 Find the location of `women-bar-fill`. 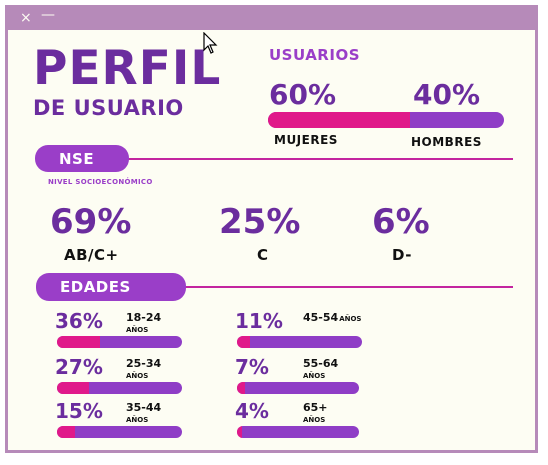

women-bar-fill is located at coordinates (339, 120).